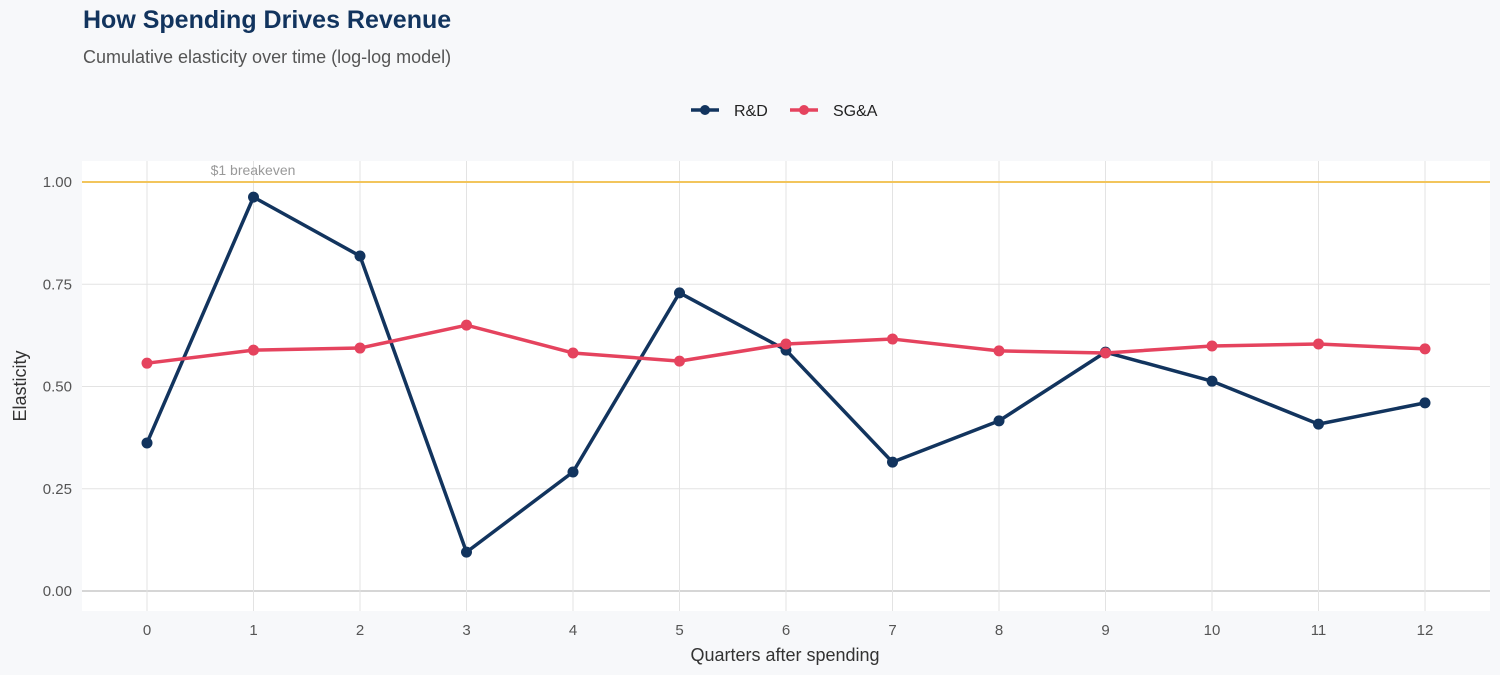 This screenshot has width=1500, height=675. I want to click on breakeven-label: $1 breakeven, so click(253, 170).